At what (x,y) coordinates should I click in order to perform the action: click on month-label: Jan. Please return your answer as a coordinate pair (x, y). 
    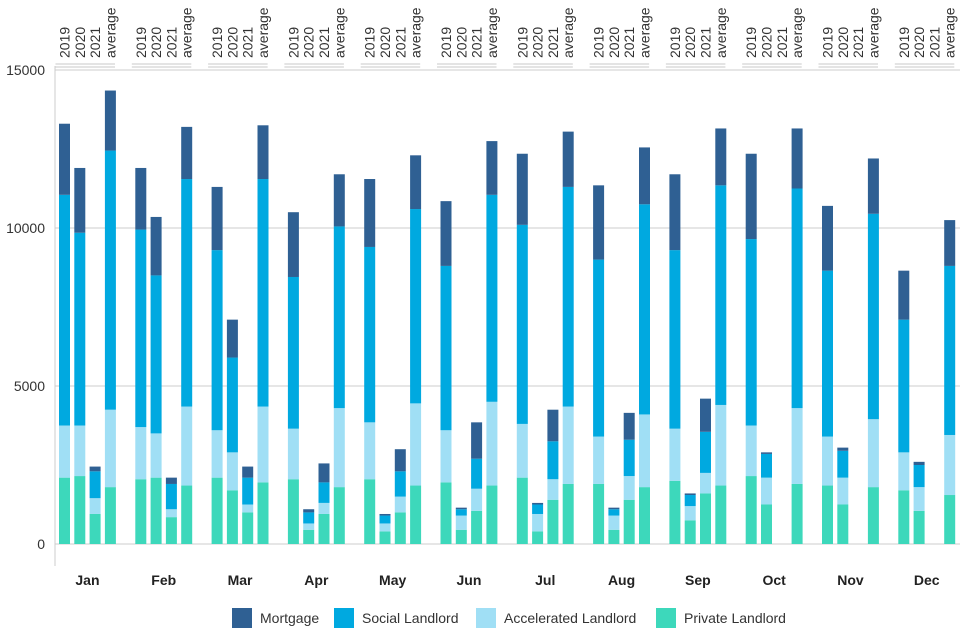
    Looking at the image, I should click on (87, 580).